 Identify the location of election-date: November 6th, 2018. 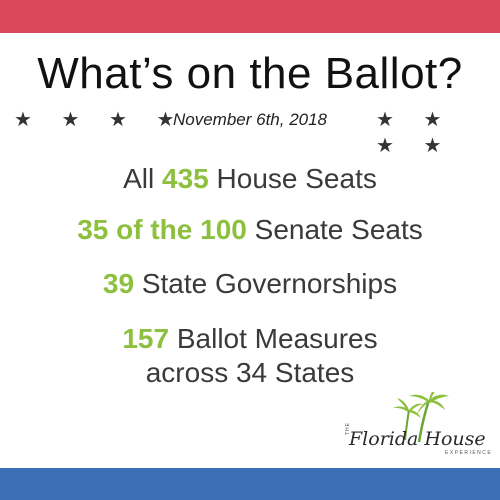
(250, 119).